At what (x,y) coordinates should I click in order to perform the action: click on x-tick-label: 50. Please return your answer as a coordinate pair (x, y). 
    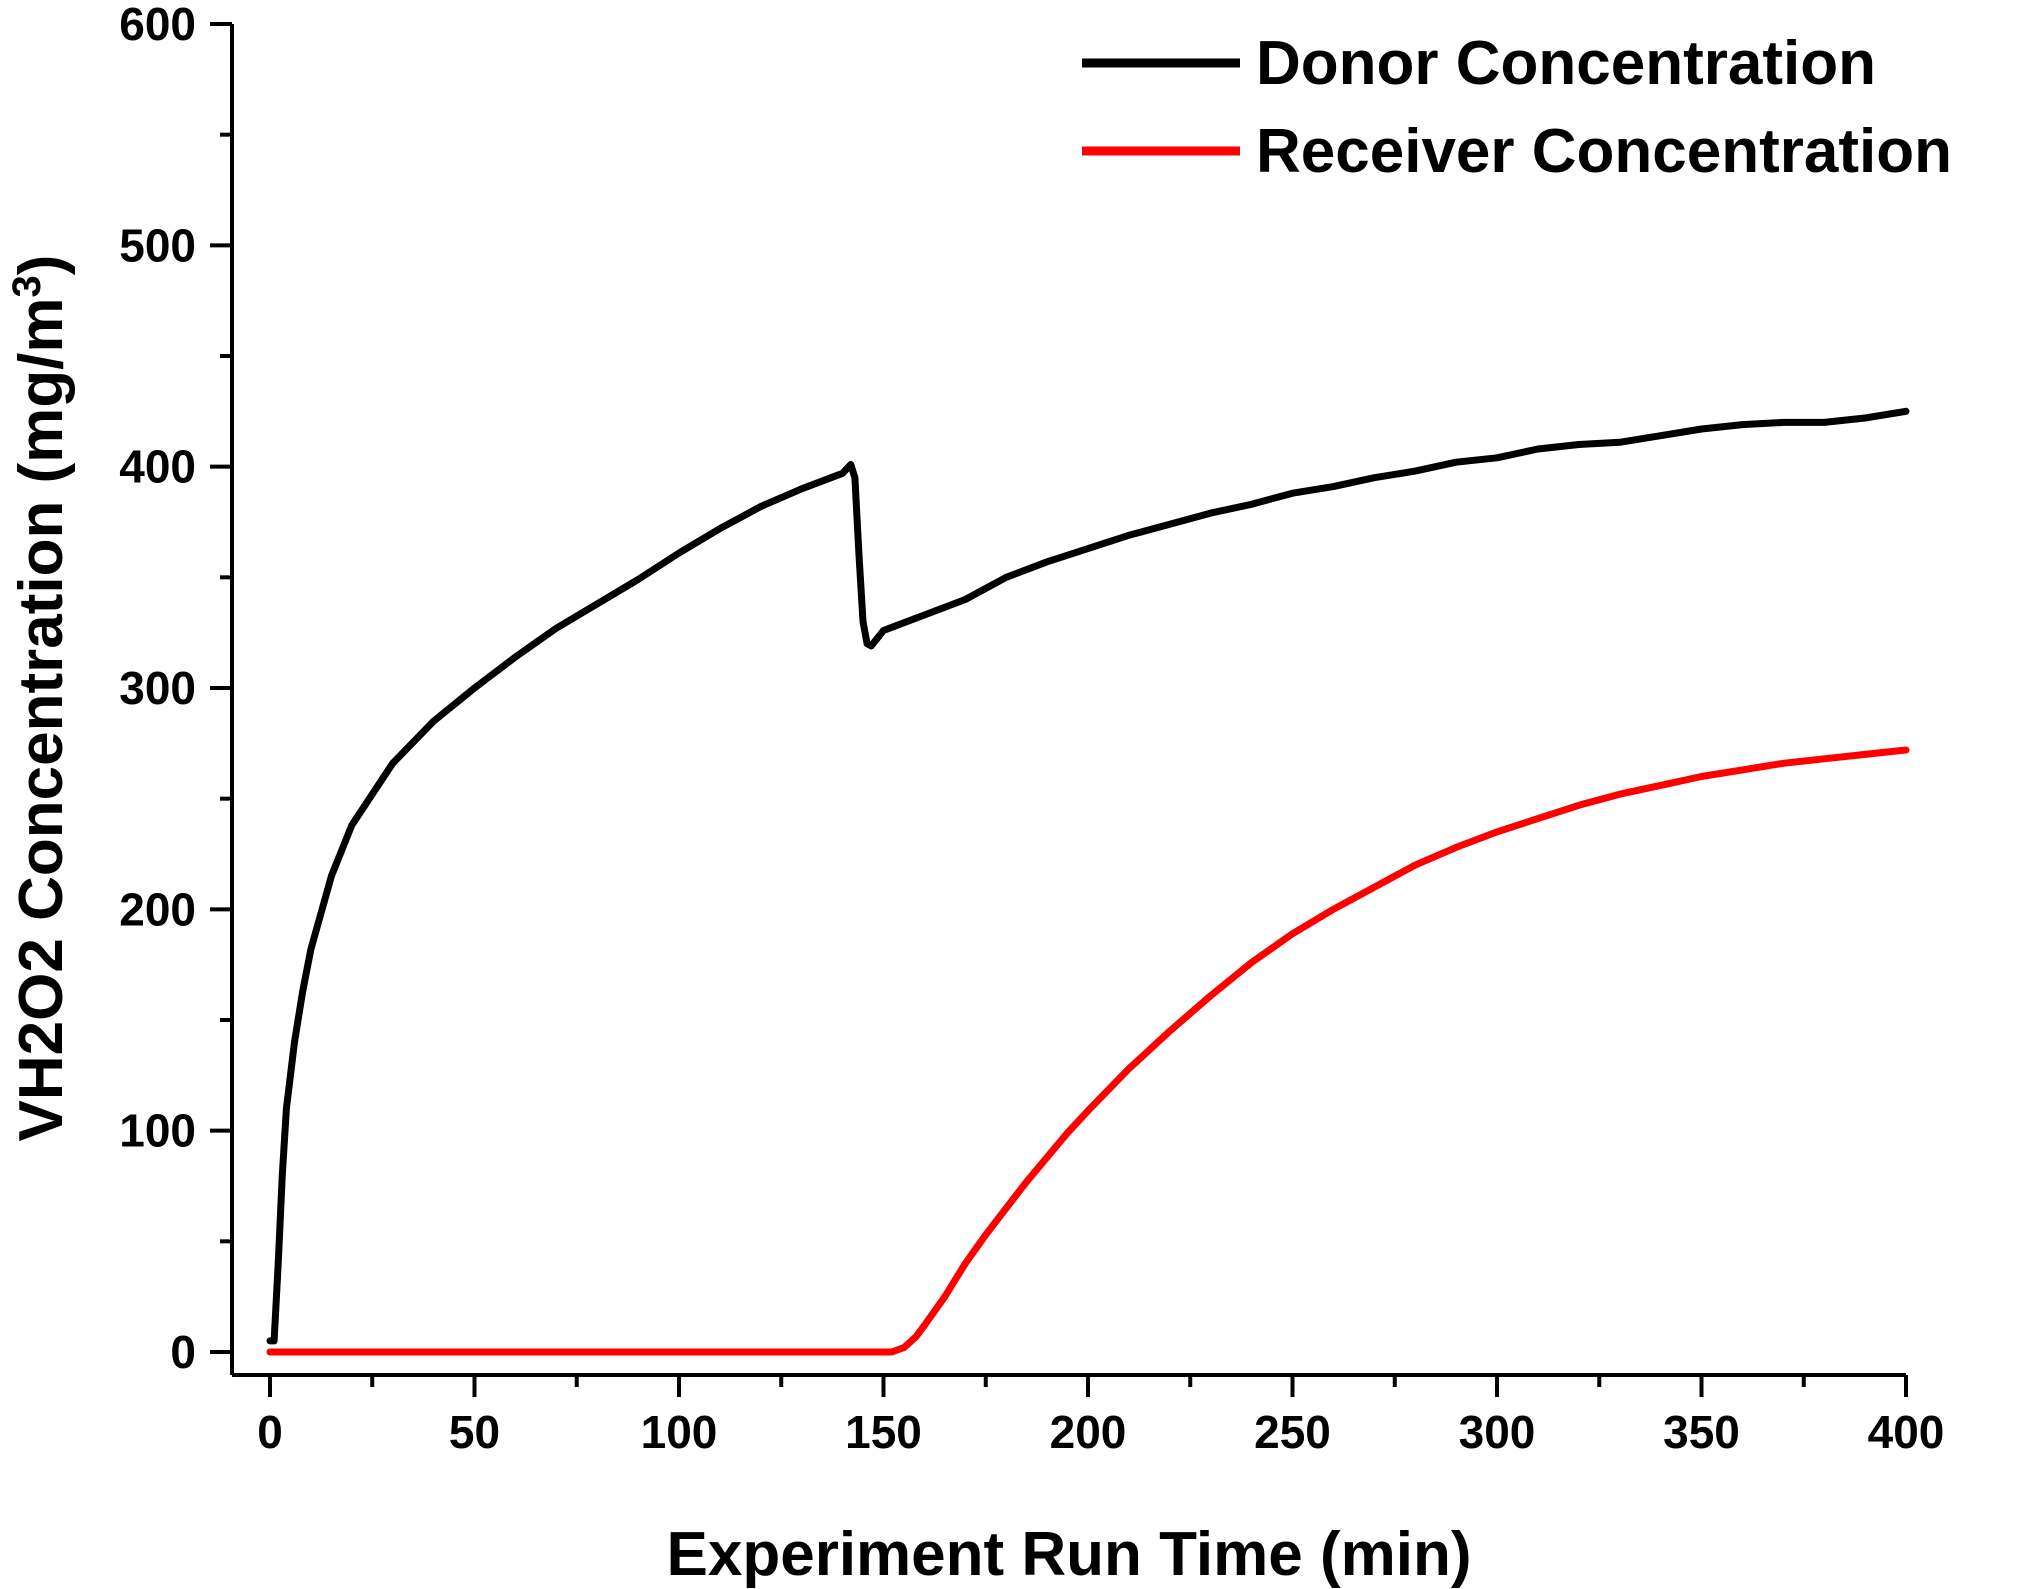
    Looking at the image, I should click on (474, 1432).